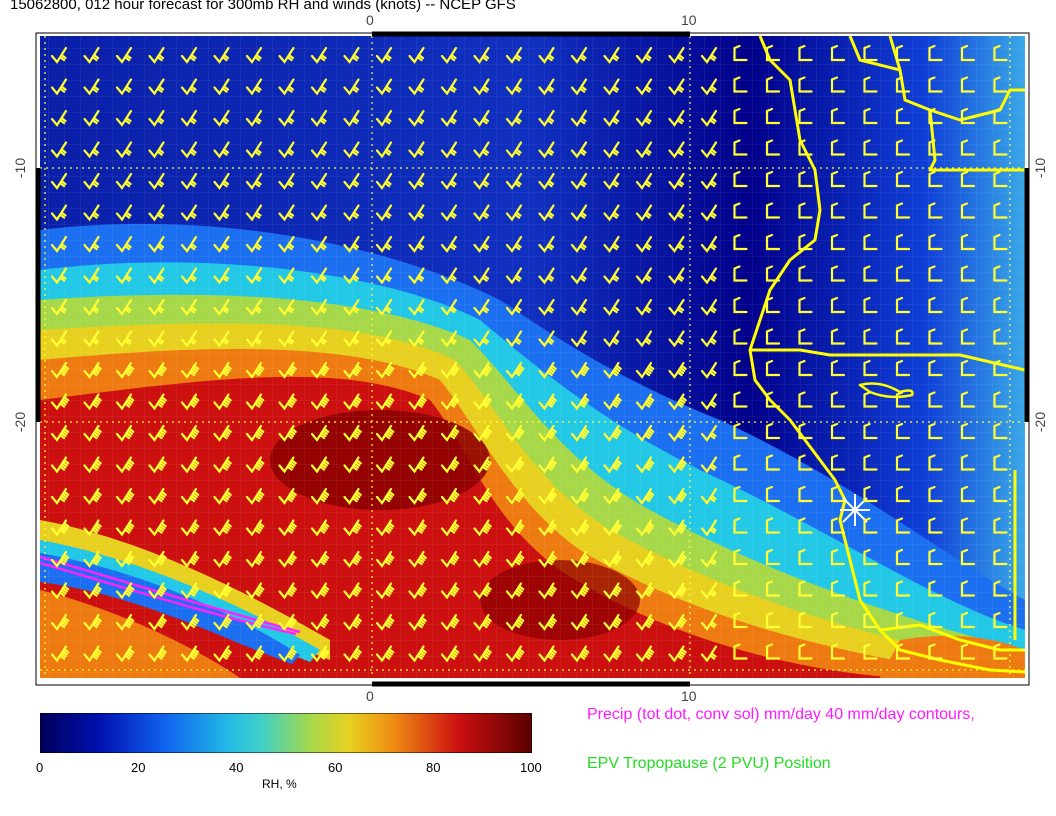 The width and height of the screenshot is (1056, 816). Describe the element at coordinates (1040, 168) in the screenshot. I see `right-tick-minus10: -10` at that location.